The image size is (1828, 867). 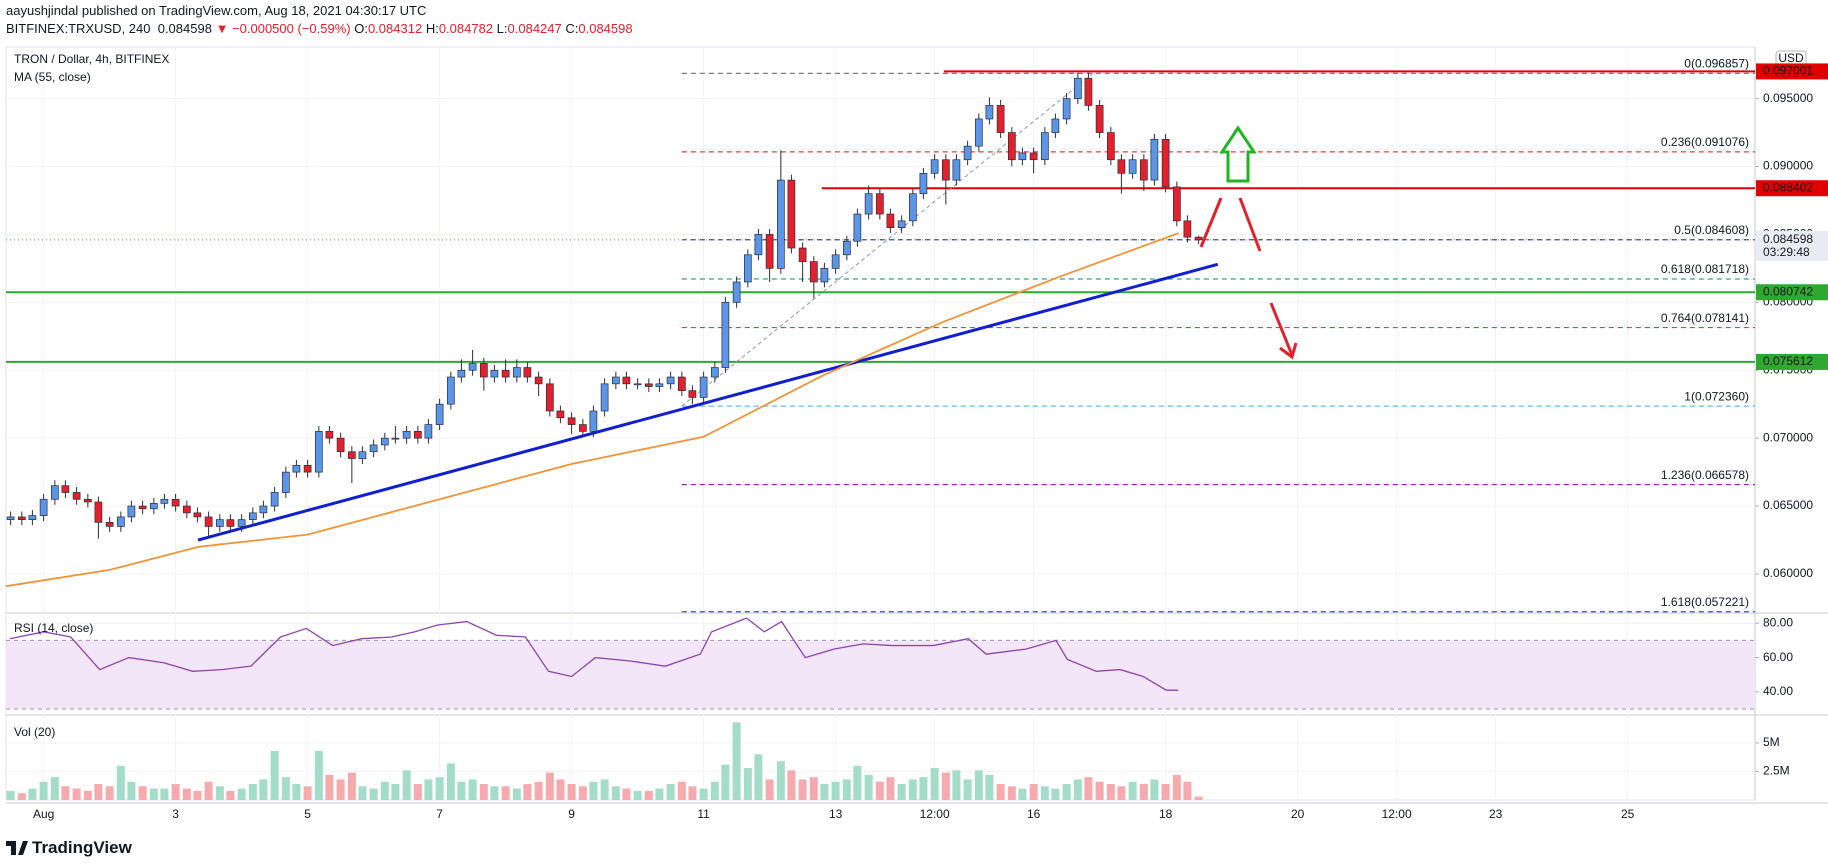 I want to click on fib-label: 0.236(0.091076), so click(x=1705, y=142).